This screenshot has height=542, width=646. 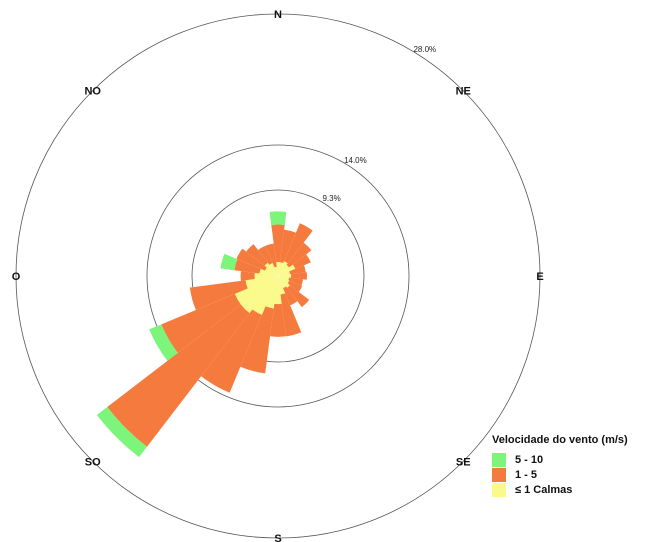 I want to click on legend-label: ≤ 1 Calmas, so click(x=544, y=489).